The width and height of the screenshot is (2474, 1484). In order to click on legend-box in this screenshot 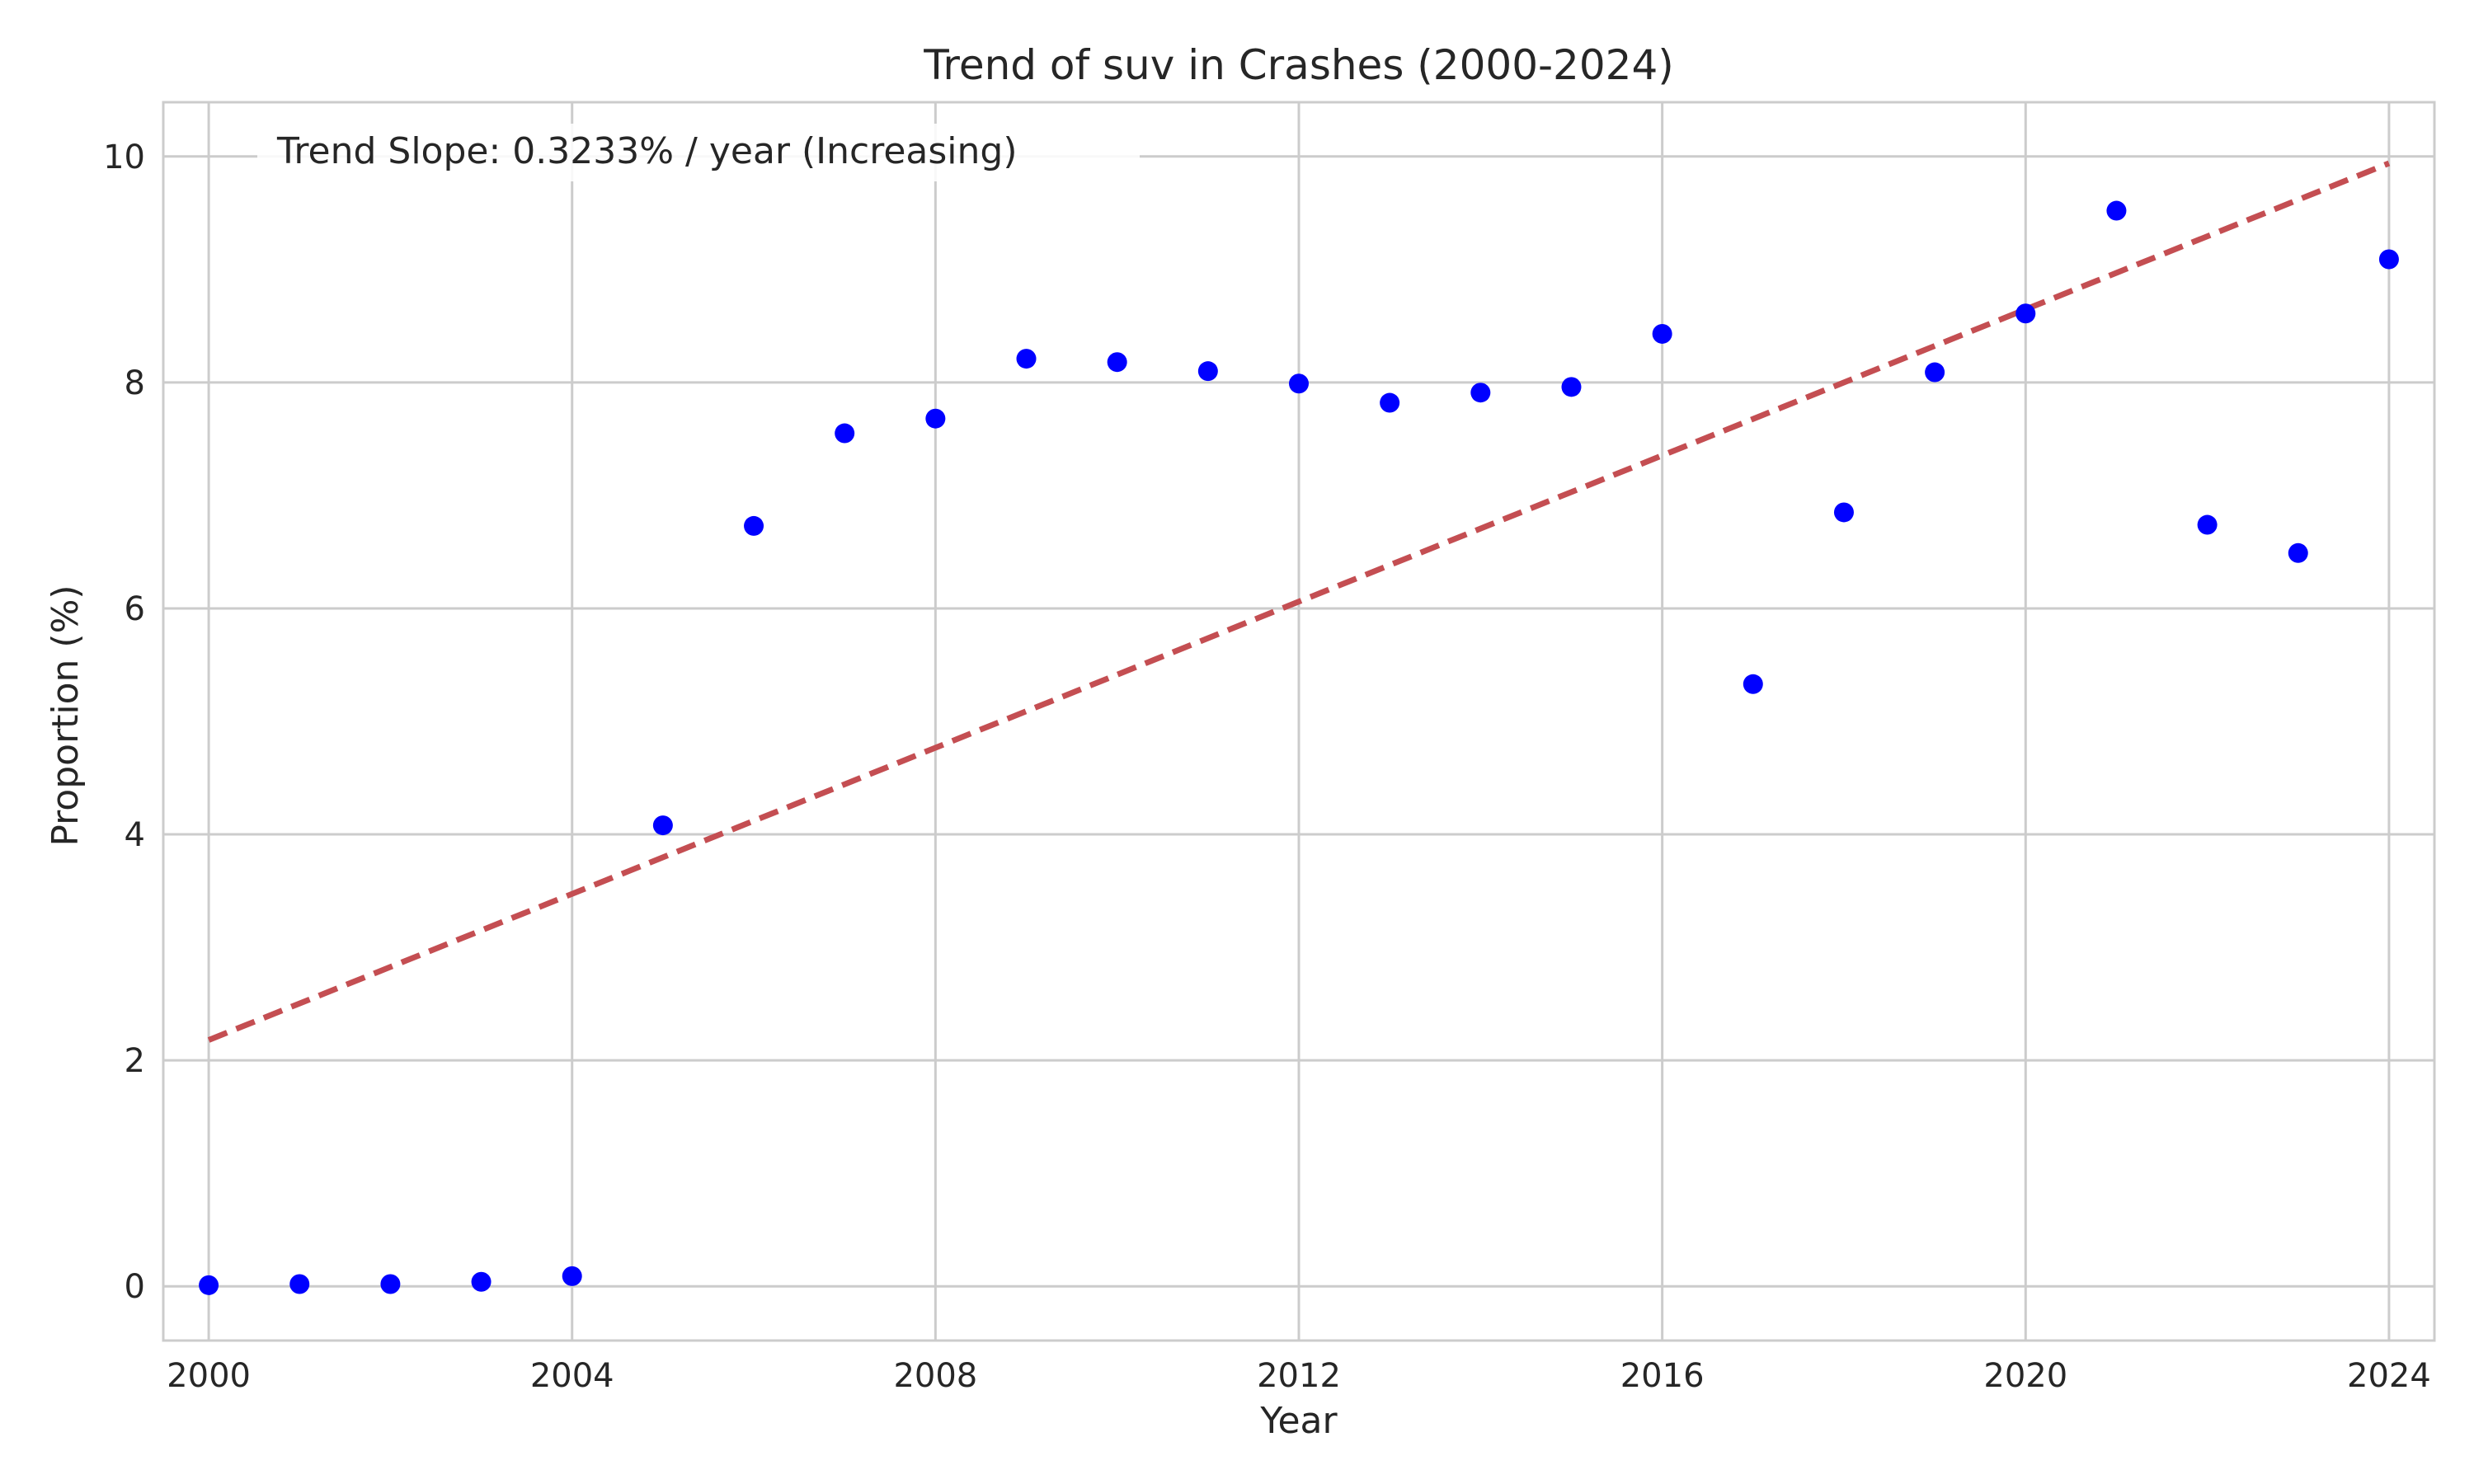, I will do `click(698, 152)`.